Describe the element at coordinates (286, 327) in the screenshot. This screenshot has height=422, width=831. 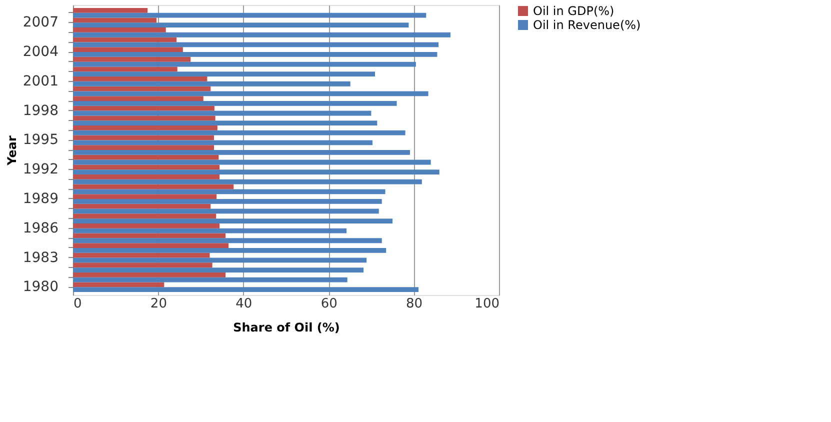
I see `x-axis-title: Share of Oil (%)` at that location.